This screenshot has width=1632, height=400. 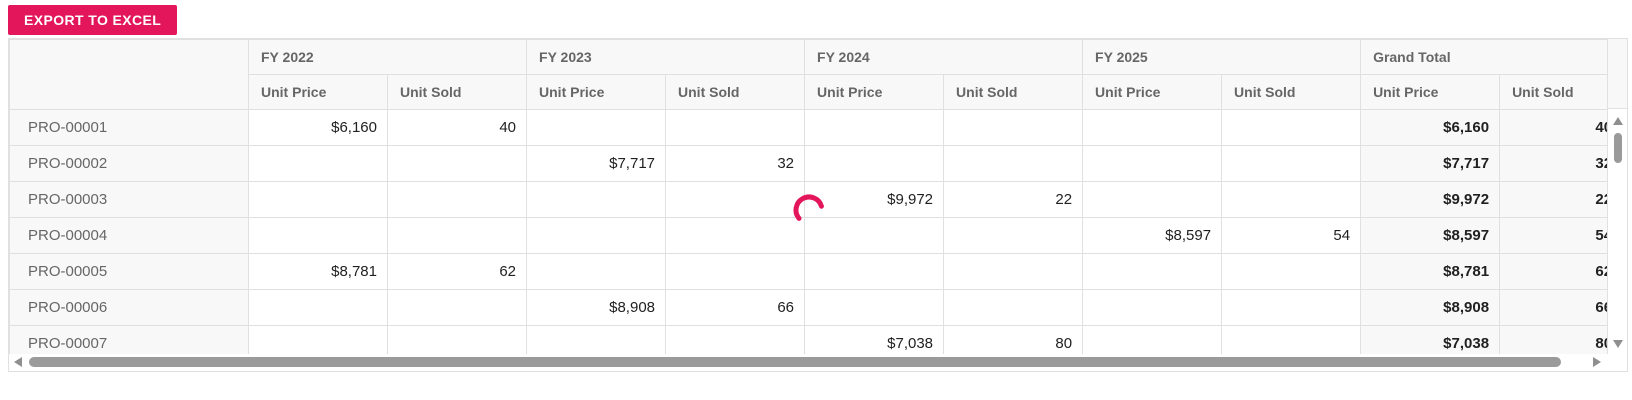 I want to click on value-cell: 80, so click(x=1013, y=339).